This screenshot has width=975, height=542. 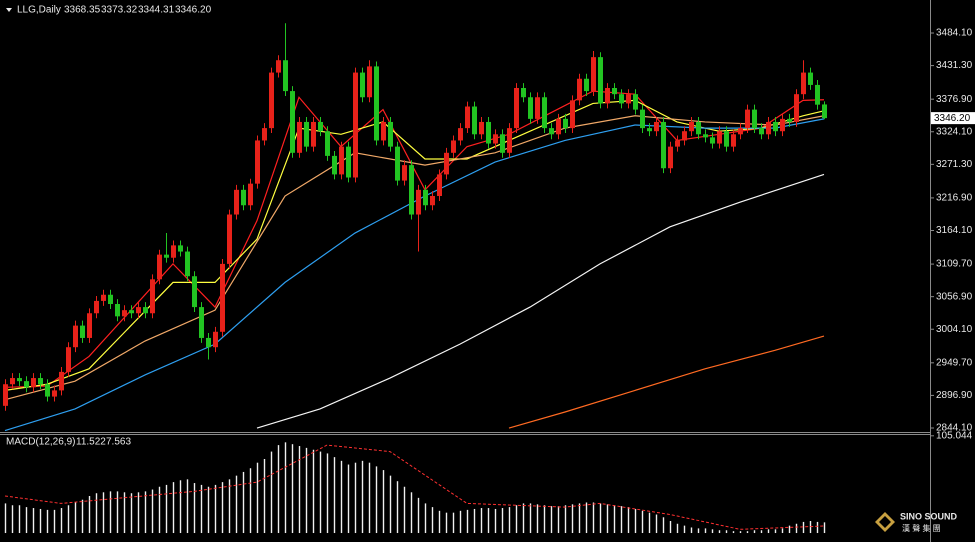 I want to click on y-tick-label: 2949.70, so click(x=954, y=362).